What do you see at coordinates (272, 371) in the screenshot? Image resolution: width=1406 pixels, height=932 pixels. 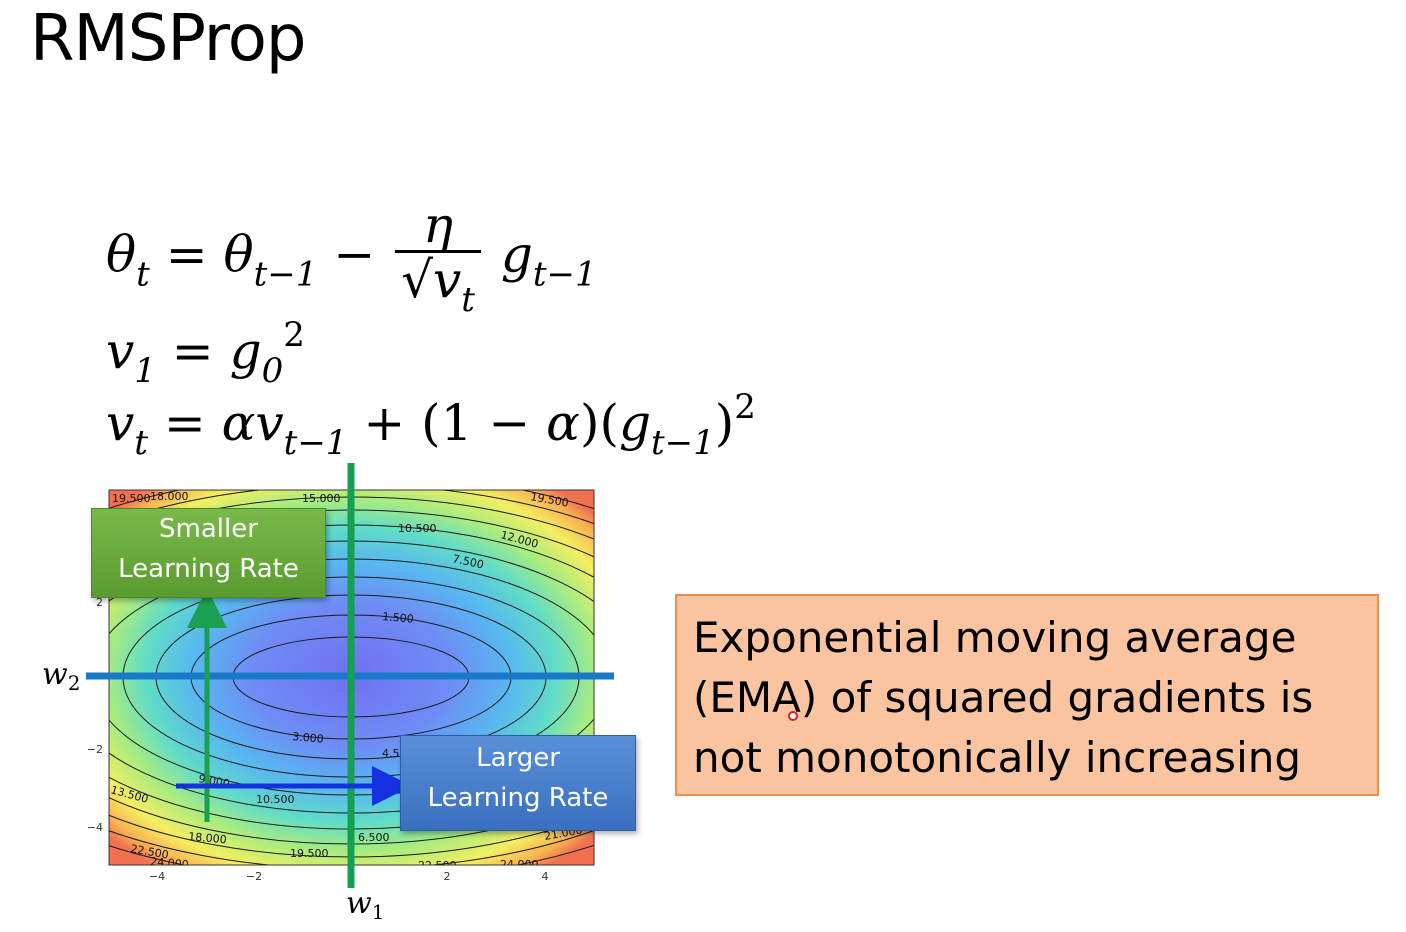 I see `g0-sub: 0` at bounding box center [272, 371].